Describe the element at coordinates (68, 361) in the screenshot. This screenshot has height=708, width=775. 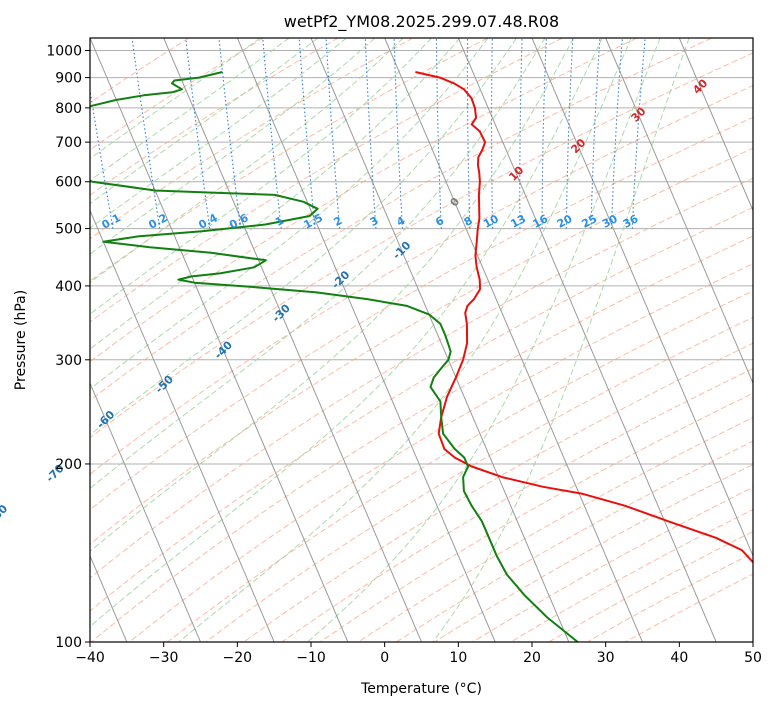
I see `y-tick-label: 300` at that location.